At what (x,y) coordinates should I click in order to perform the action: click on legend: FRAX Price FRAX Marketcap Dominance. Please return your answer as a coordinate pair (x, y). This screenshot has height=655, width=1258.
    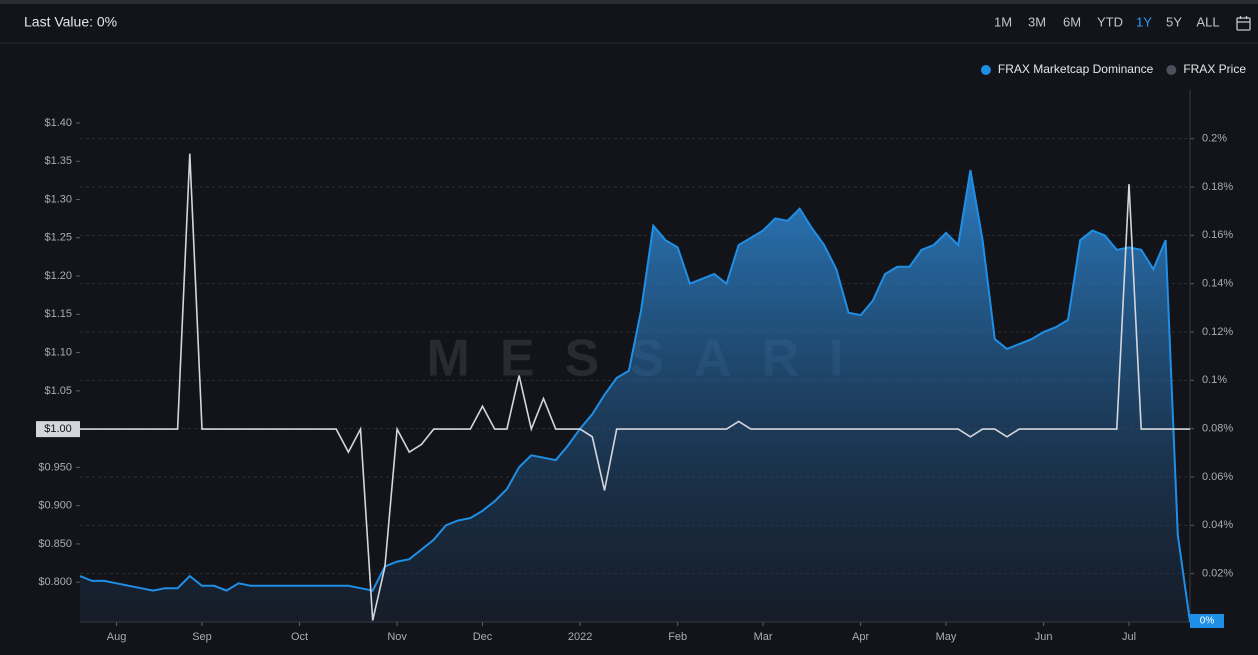
    Looking at the image, I should click on (1113, 69).